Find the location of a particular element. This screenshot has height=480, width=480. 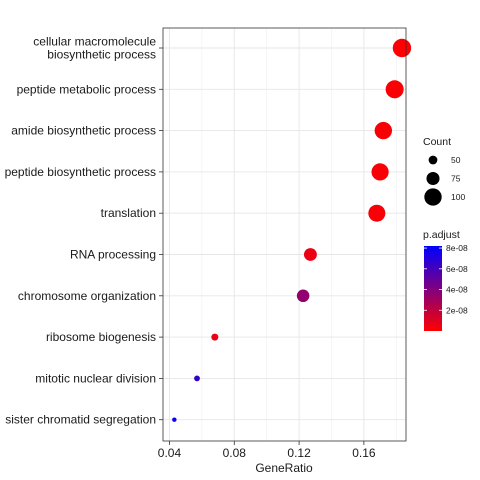

count-legend: Count 50 75 100 is located at coordinates (444, 171).